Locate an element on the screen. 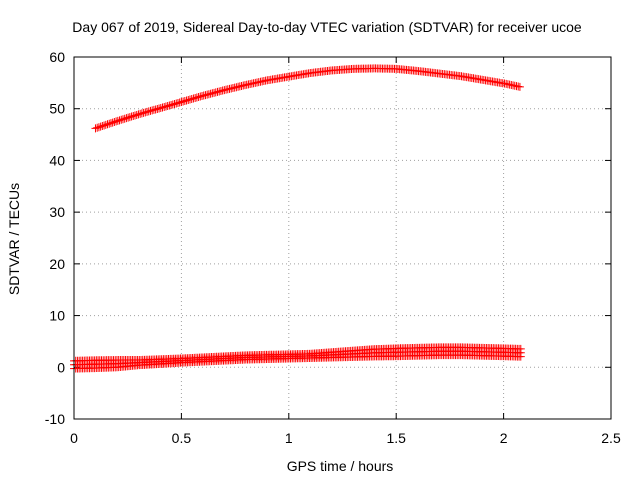 This screenshot has width=640, height=485. y-tick-label: 20 is located at coordinates (57, 264).